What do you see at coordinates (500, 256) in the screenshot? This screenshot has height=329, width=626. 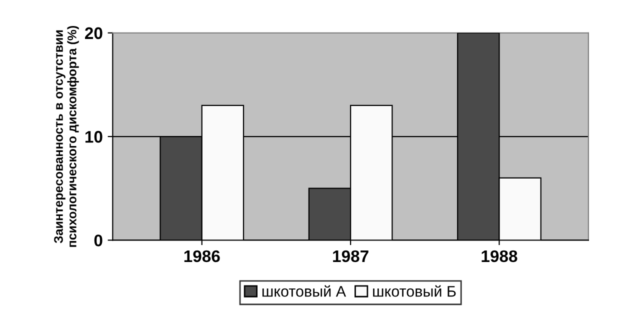 I see `x-tick-label: 1988` at bounding box center [500, 256].